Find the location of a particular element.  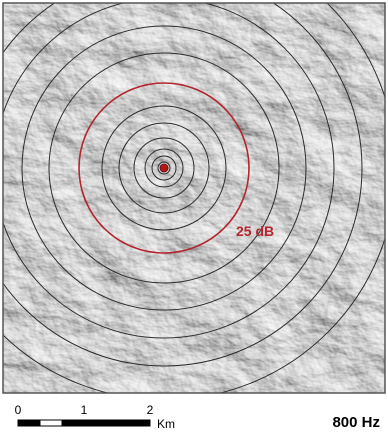

contour-label-25db: 25 dB is located at coordinates (255, 231).